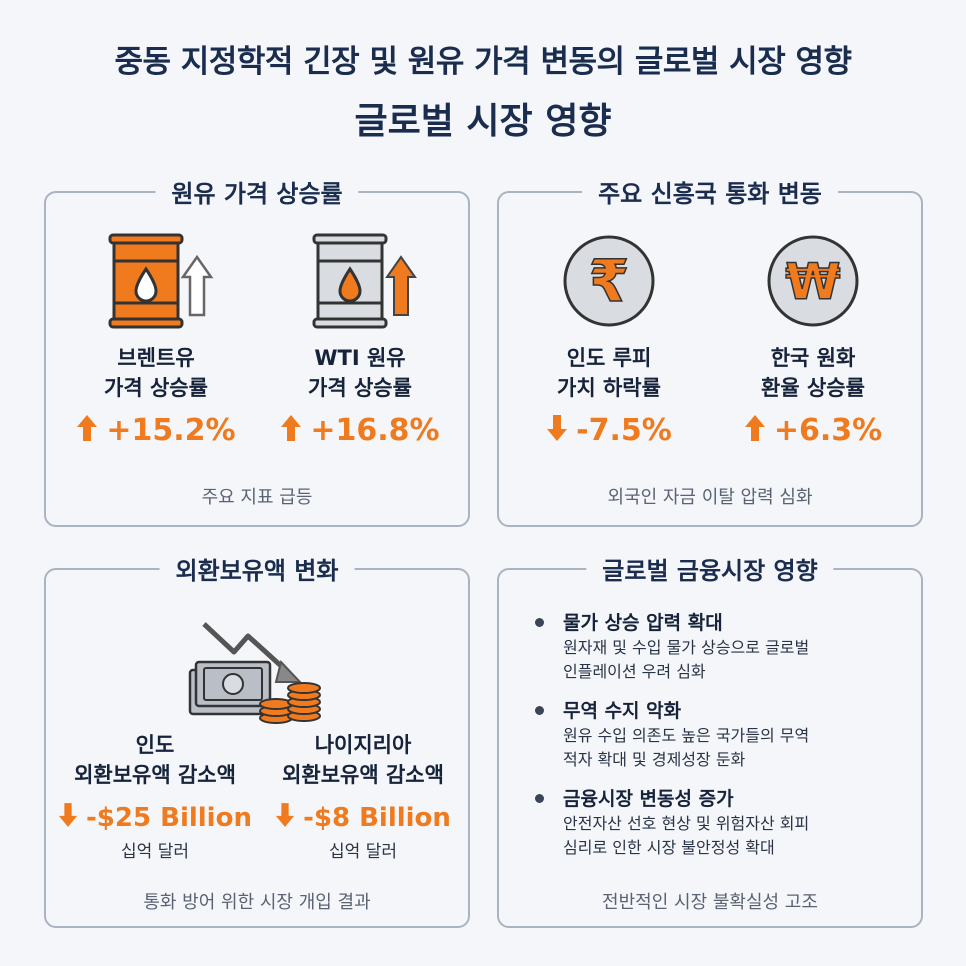 This screenshot has width=966, height=966. I want to click on india-value-text: -$25 Billion, so click(169, 818).